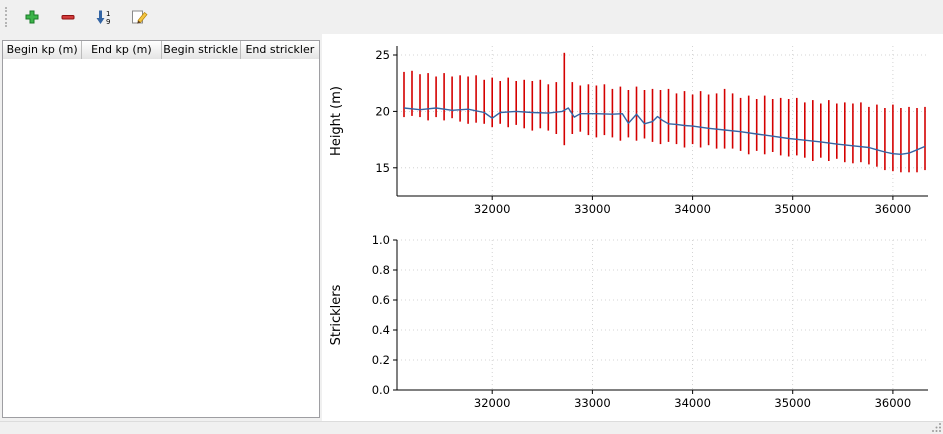  Describe the element at coordinates (122, 50) in the screenshot. I see `column-header-end-kp: End kp (m)` at that location.